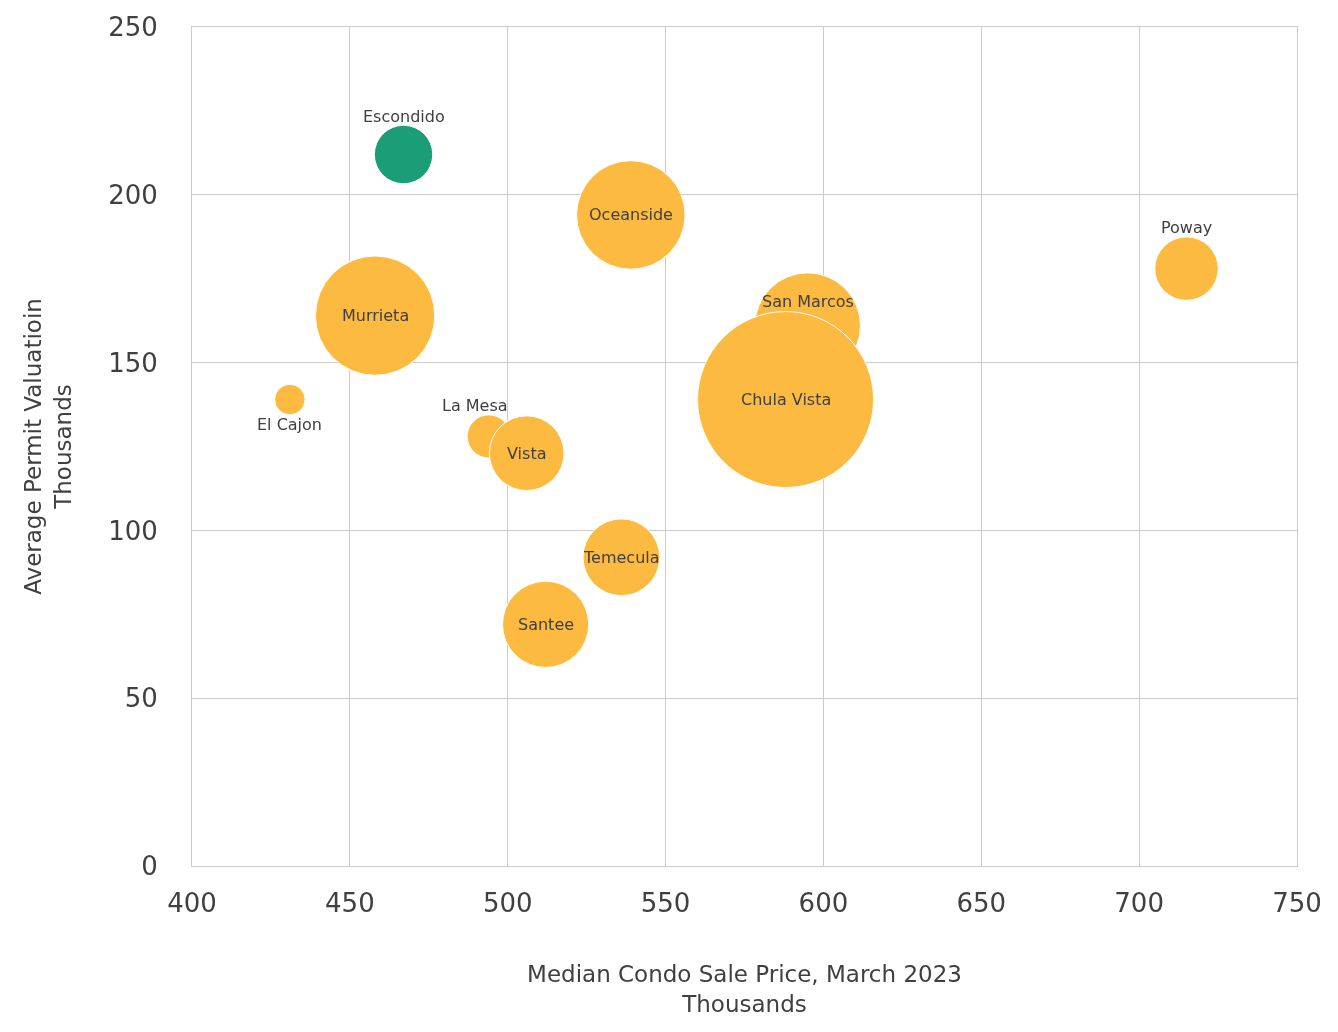 This screenshot has width=1338, height=1032. Describe the element at coordinates (133, 530) in the screenshot. I see `y-tick-label: 100` at that location.